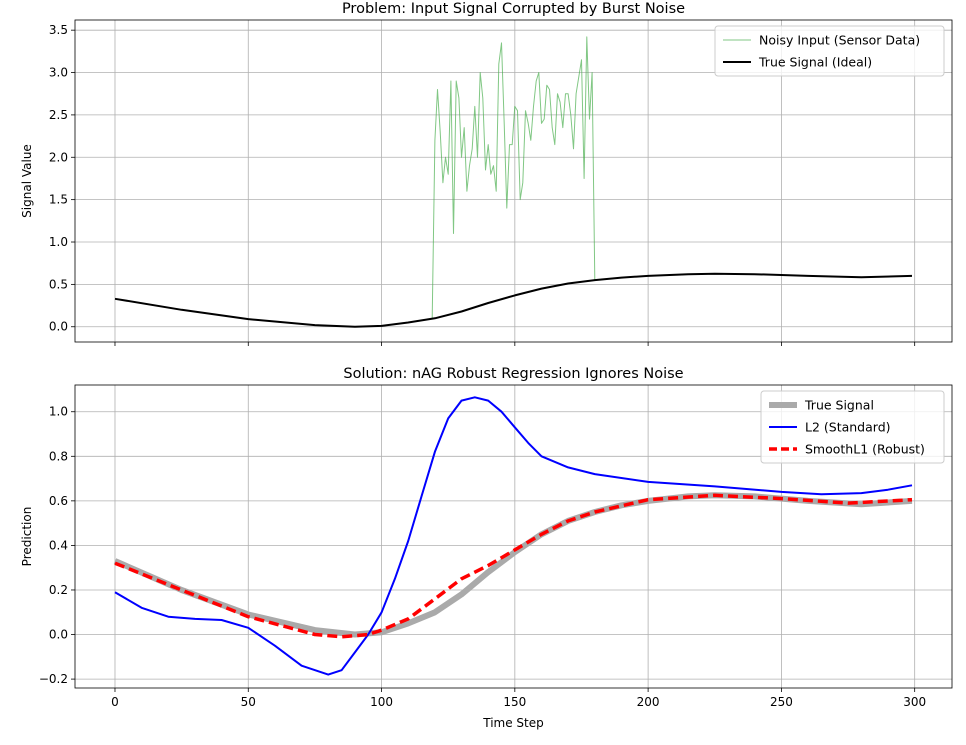 Image resolution: width=966 pixels, height=745 pixels. What do you see at coordinates (865, 449) in the screenshot?
I see `legend-label: SmoothL1 (Robust)` at bounding box center [865, 449].